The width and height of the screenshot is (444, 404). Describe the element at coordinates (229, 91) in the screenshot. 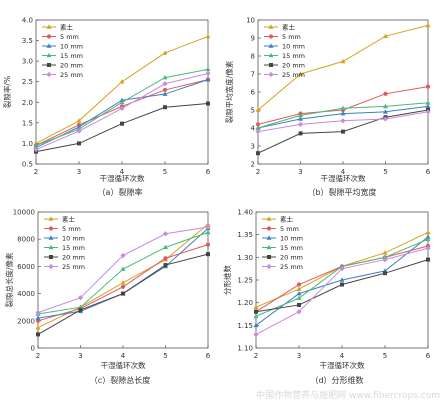

I see `y-axis-label: 裂隙平均宽度/像素` at that location.